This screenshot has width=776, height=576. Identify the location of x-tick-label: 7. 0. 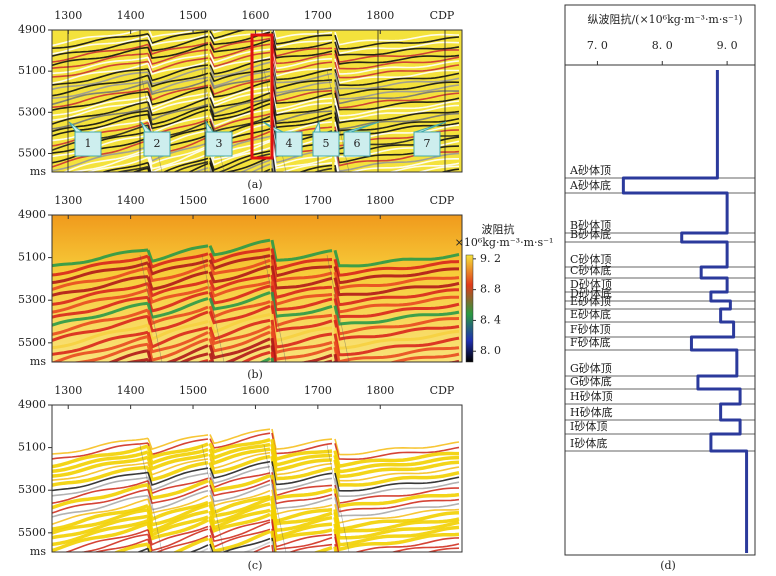
(597, 45).